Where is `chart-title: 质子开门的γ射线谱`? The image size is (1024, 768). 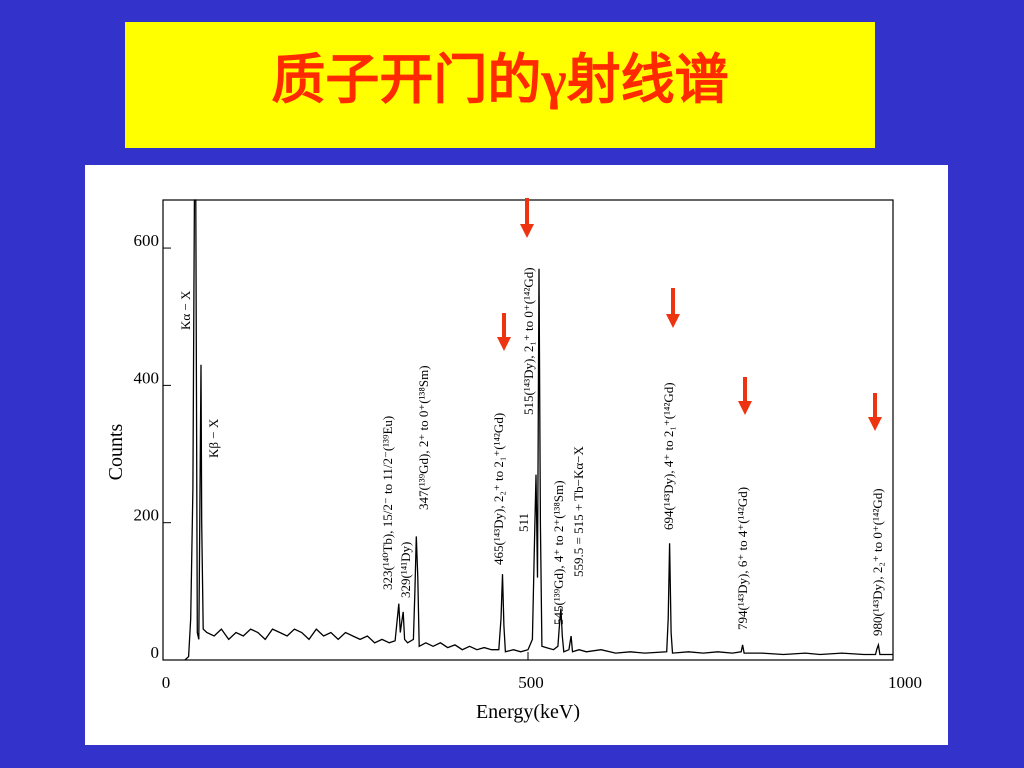
chart-title: 质子开门的γ射线谱 is located at coordinates (499, 80).